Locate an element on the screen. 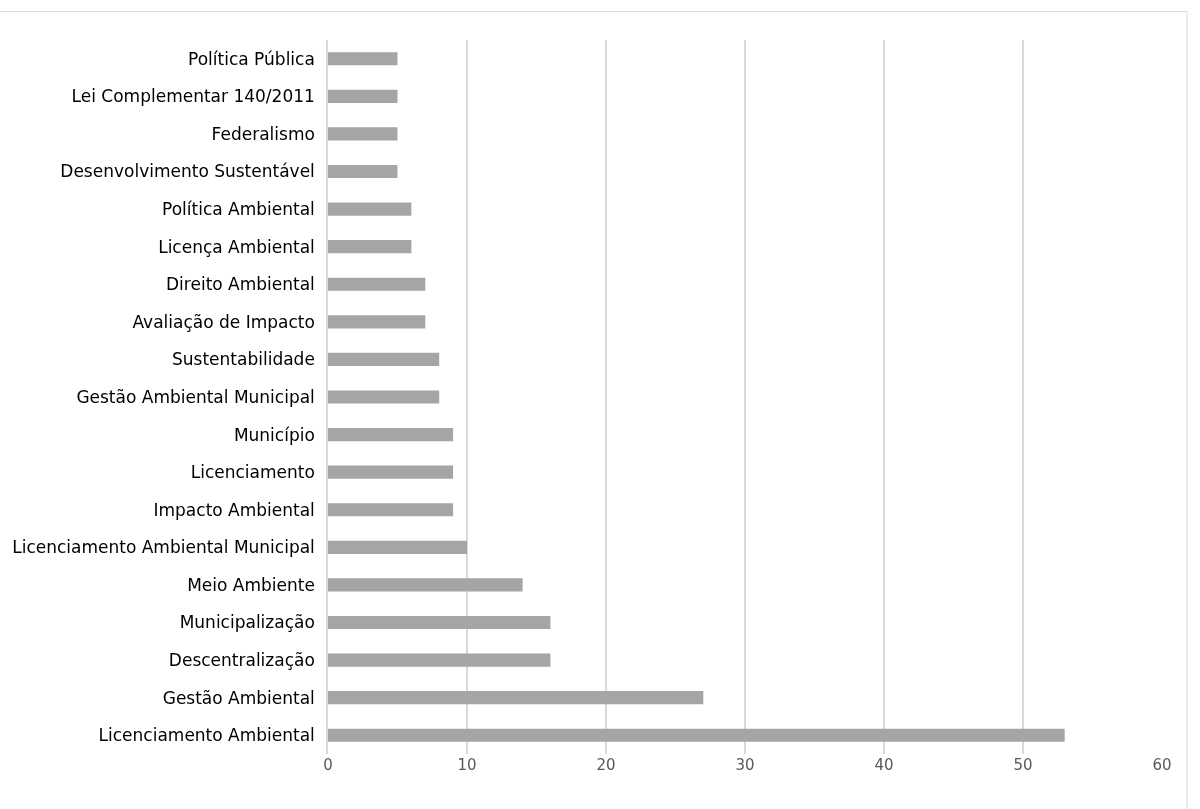 This screenshot has width=1200, height=809. y-tick-label: Federalismo is located at coordinates (263, 133).